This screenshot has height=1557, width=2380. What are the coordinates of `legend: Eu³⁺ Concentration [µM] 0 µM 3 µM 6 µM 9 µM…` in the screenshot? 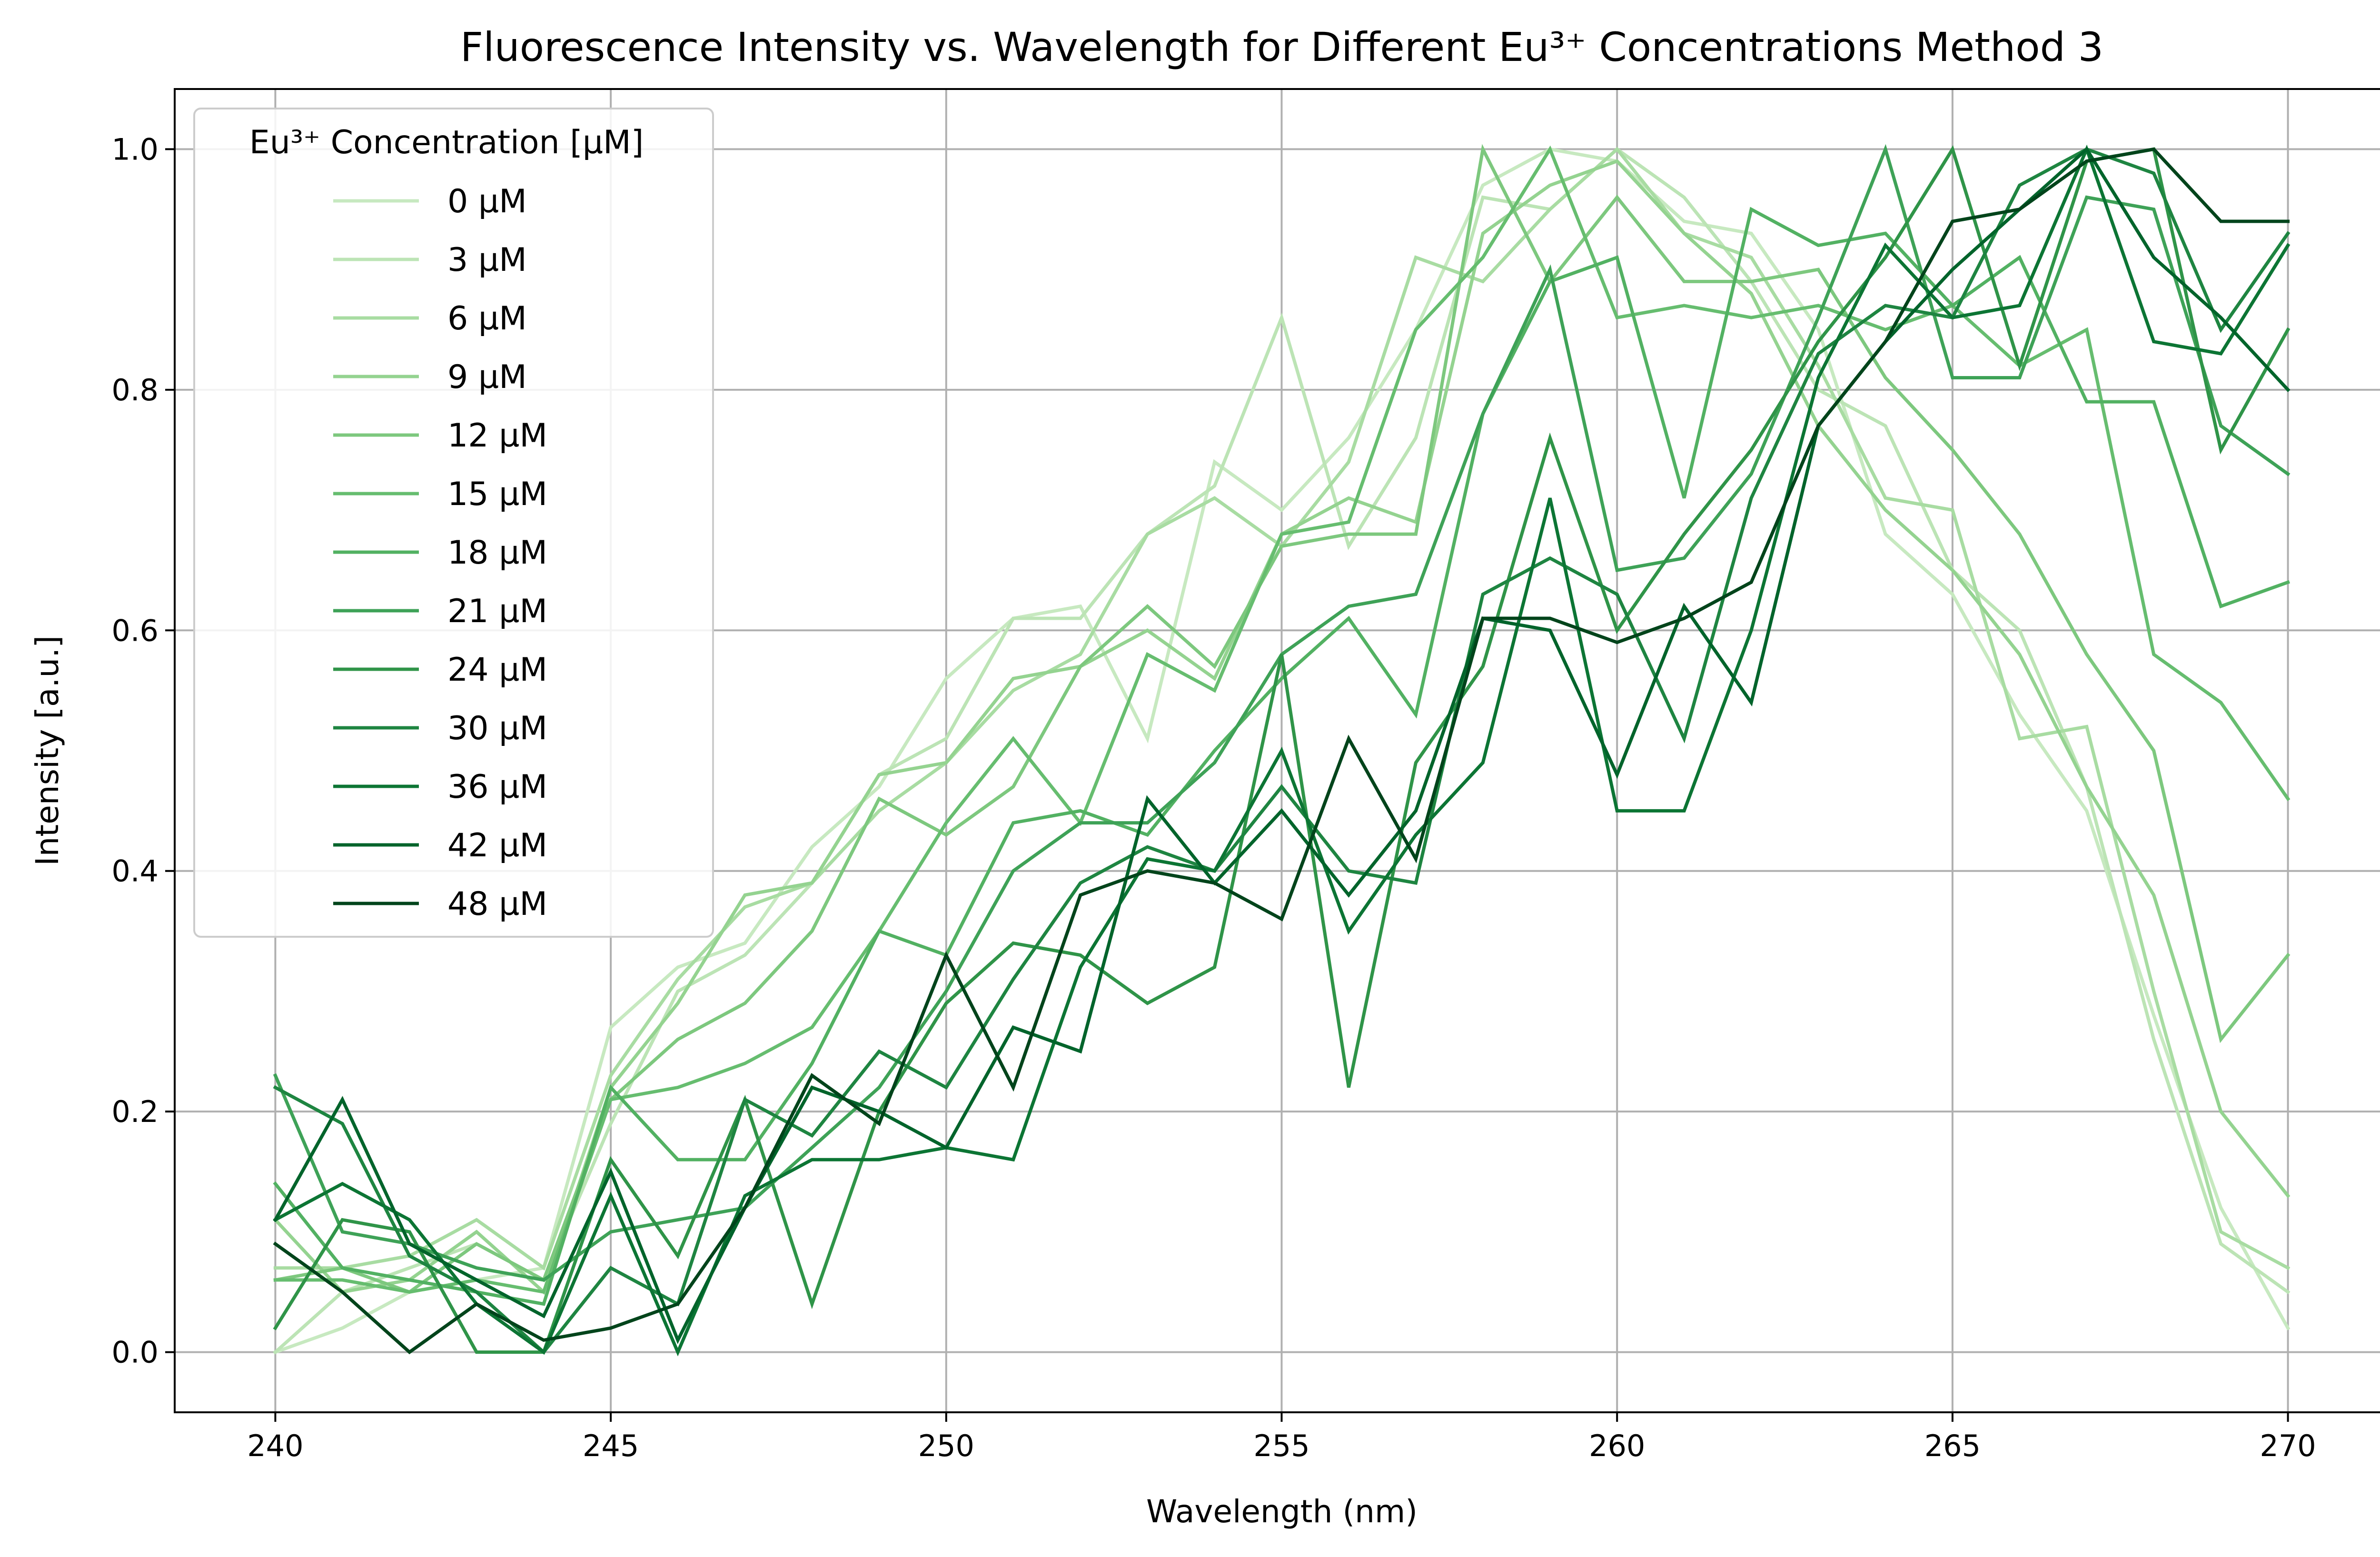 It's located at (453, 523).